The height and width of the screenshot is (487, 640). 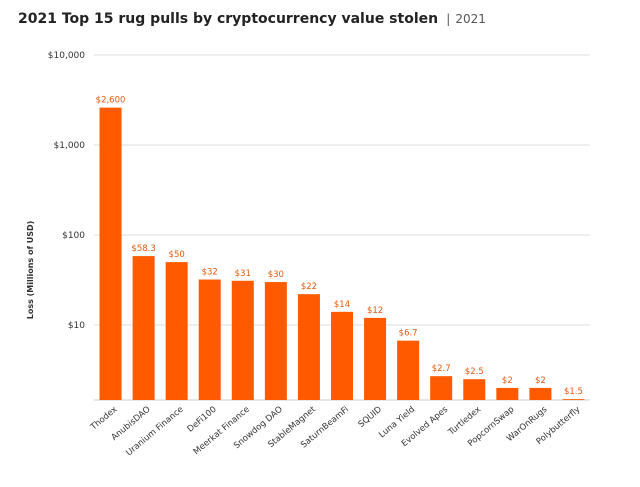 What do you see at coordinates (70, 146) in the screenshot?
I see `y-tick-label: $1,000` at bounding box center [70, 146].